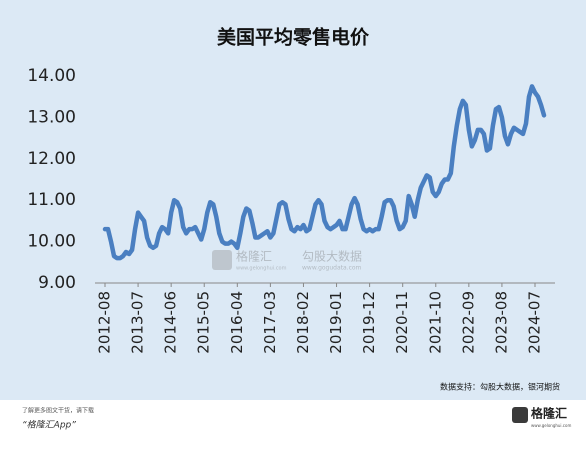  I want to click on watermark-icon, so click(222, 260).